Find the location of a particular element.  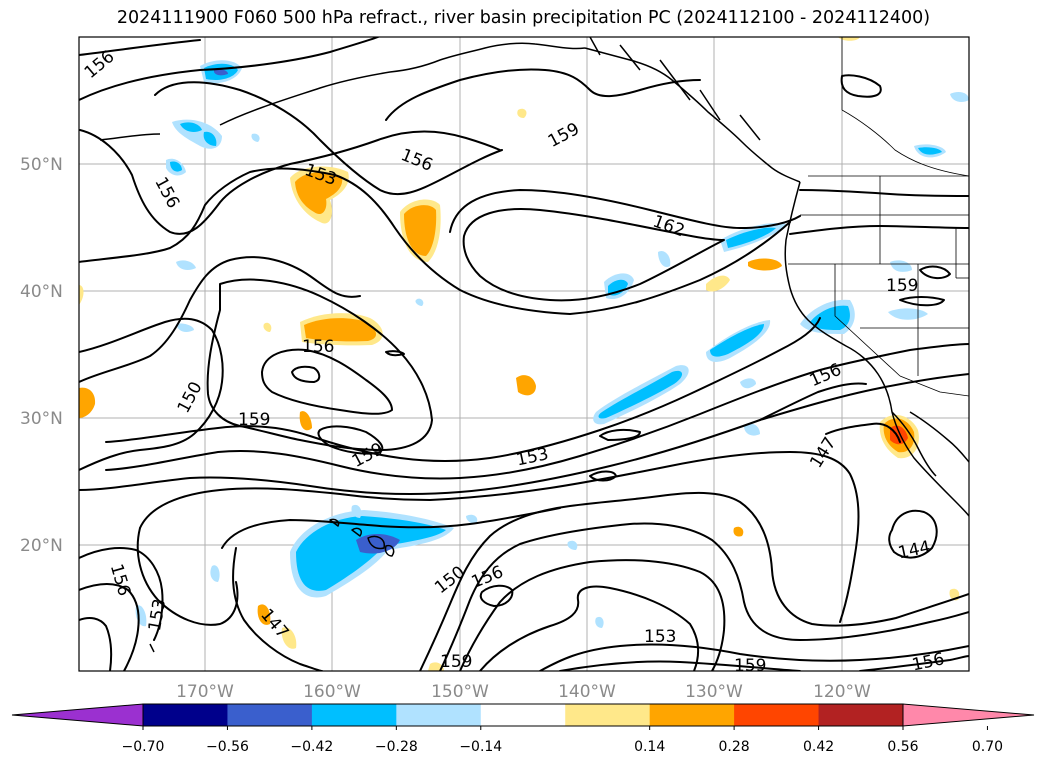

lat-label: 20°N is located at coordinates (41, 546).